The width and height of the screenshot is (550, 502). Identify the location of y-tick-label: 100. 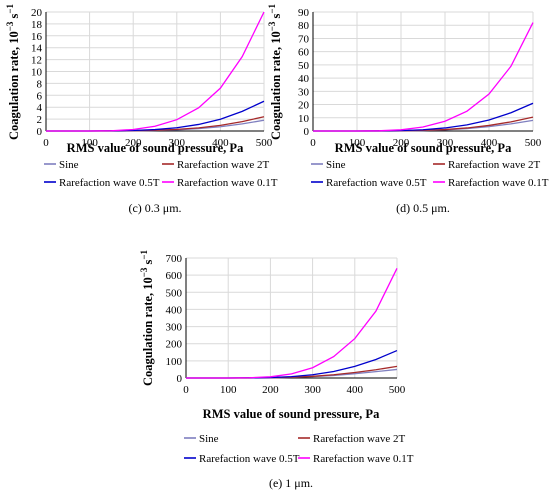
(174, 362).